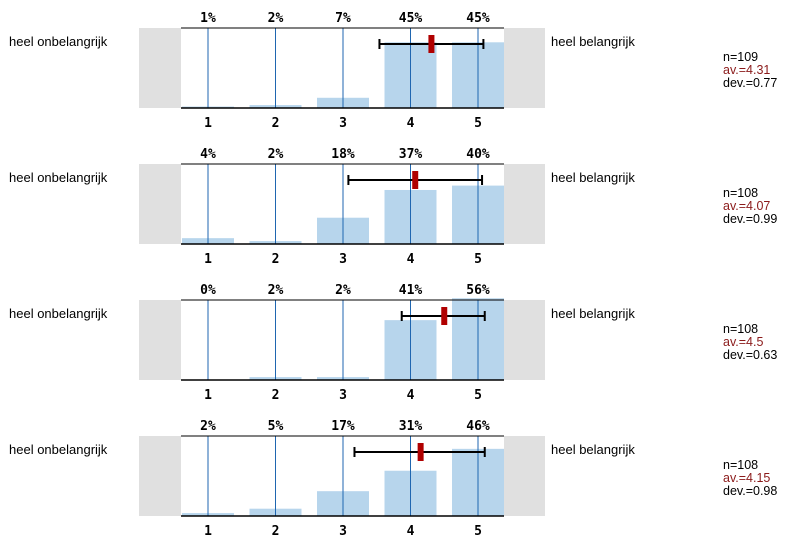 This screenshot has height=548, width=811. Describe the element at coordinates (478, 154) in the screenshot. I see `pct-label-5: 40%` at that location.